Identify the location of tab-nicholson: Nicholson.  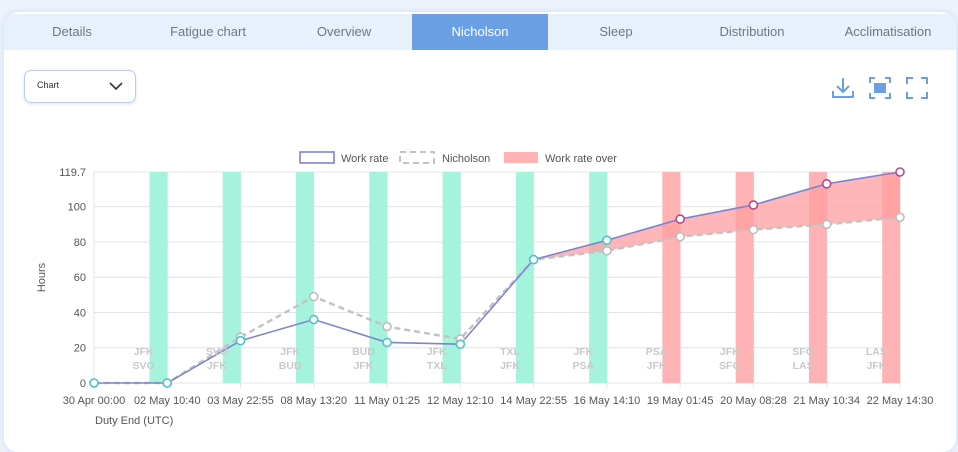
(480, 32).